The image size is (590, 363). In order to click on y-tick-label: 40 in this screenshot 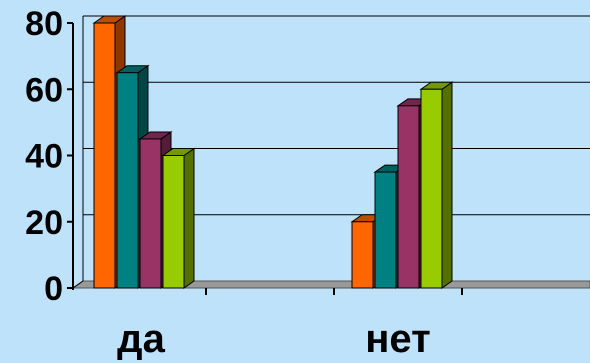, I will do `click(44, 157)`.